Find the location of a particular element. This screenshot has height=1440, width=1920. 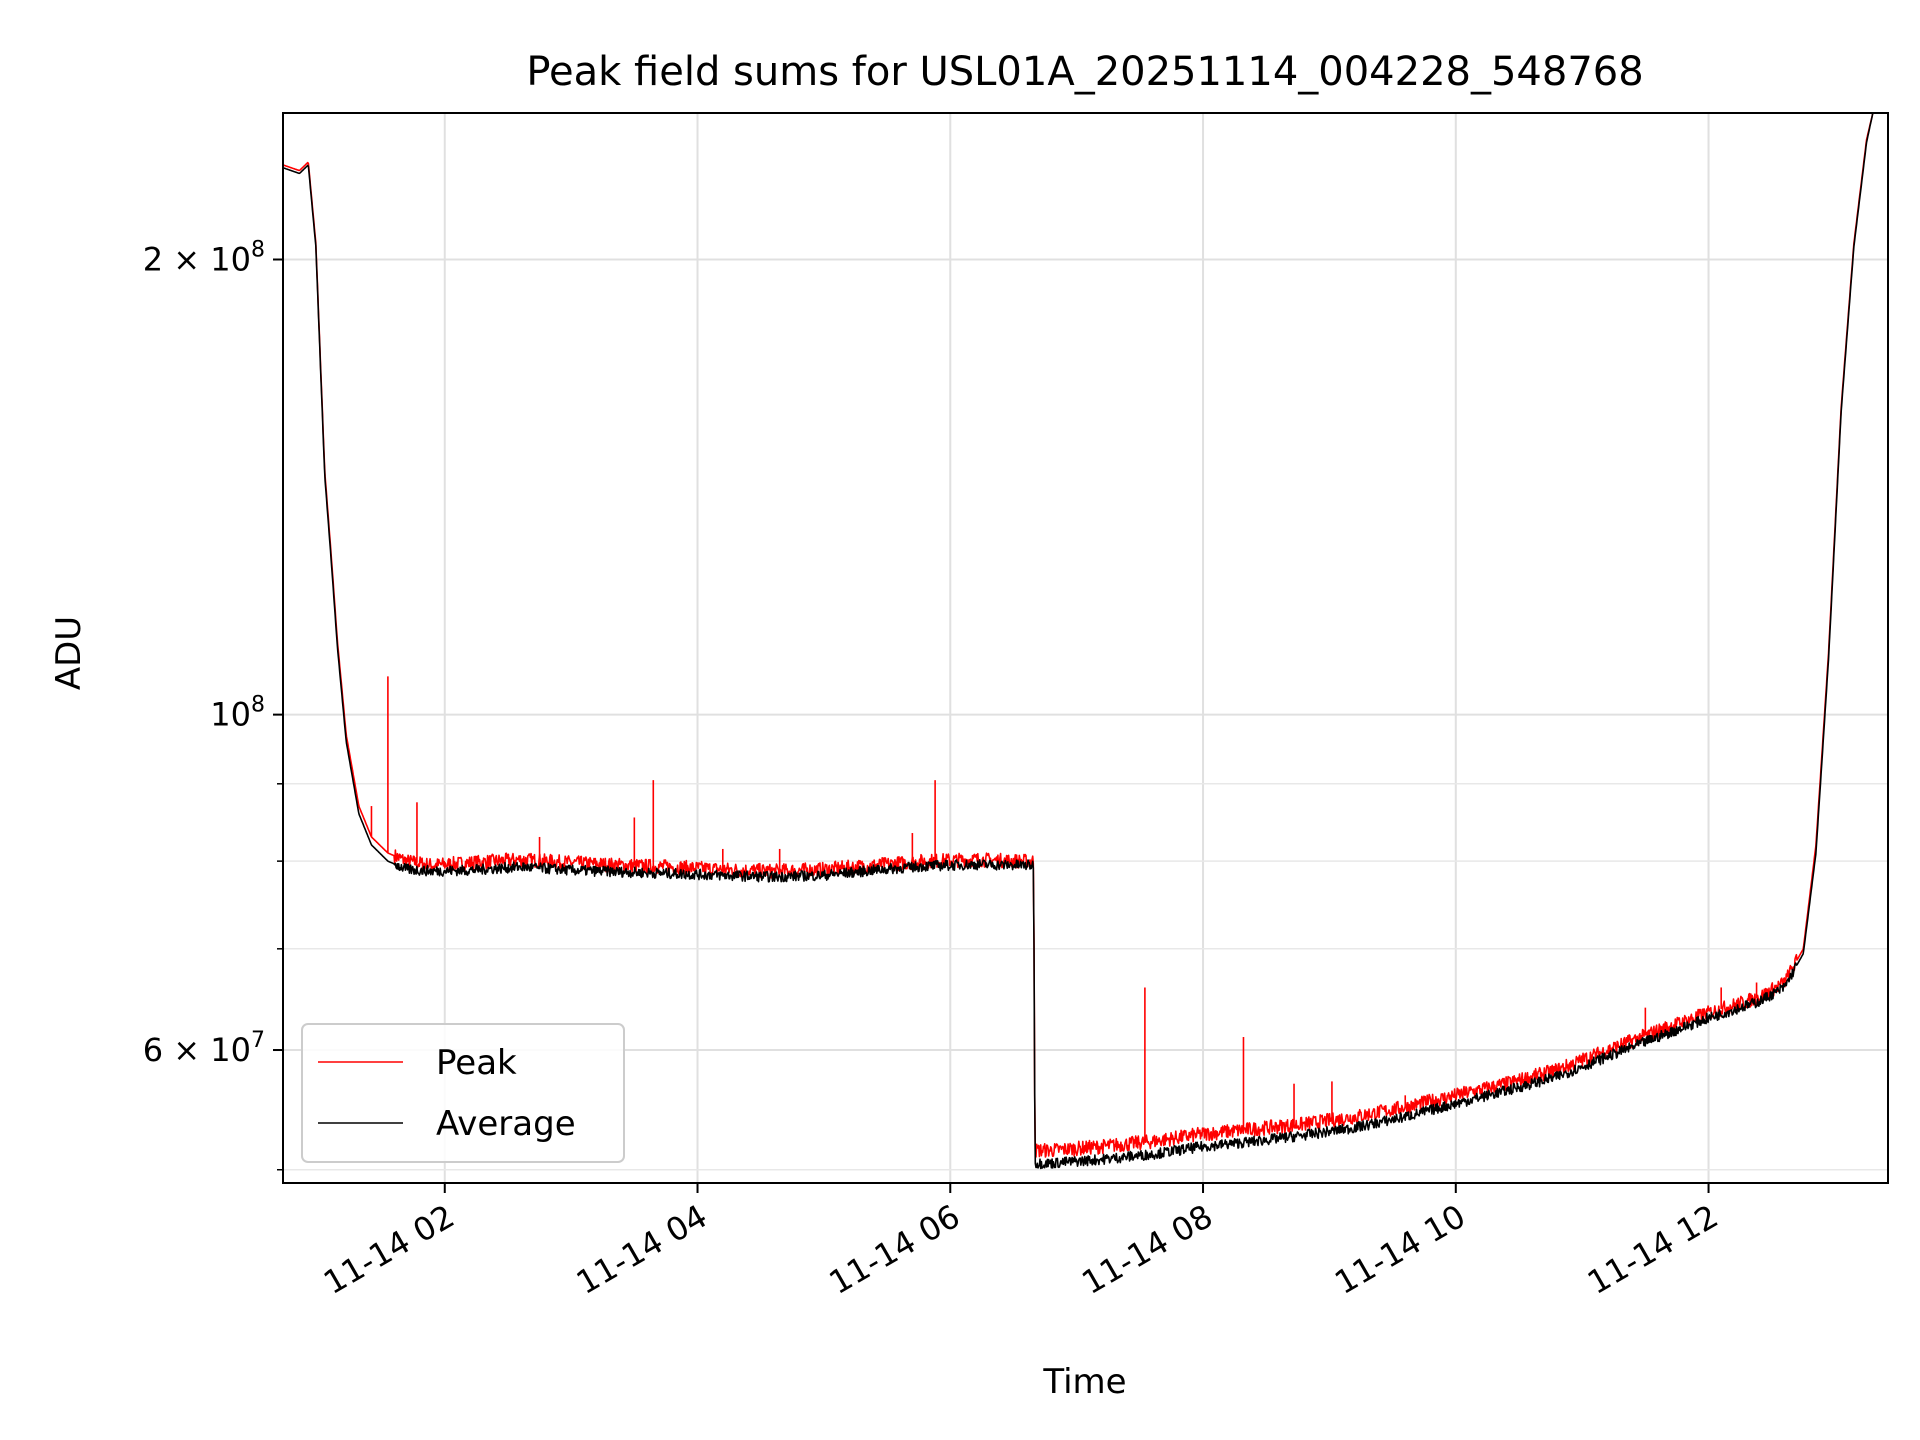

legend-peak-label: Peak is located at coordinates (476, 1063).